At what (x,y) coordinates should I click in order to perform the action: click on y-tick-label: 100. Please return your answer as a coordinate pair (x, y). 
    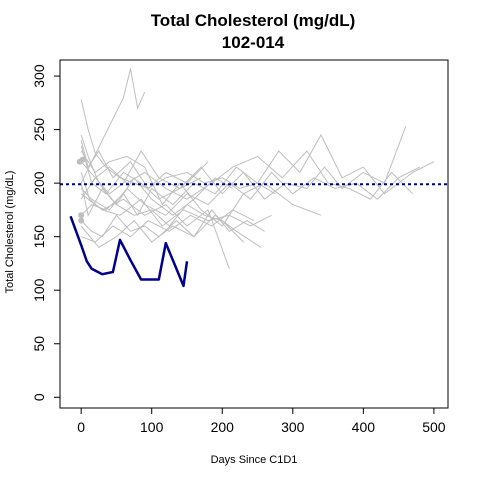
    Looking at the image, I should click on (39, 290).